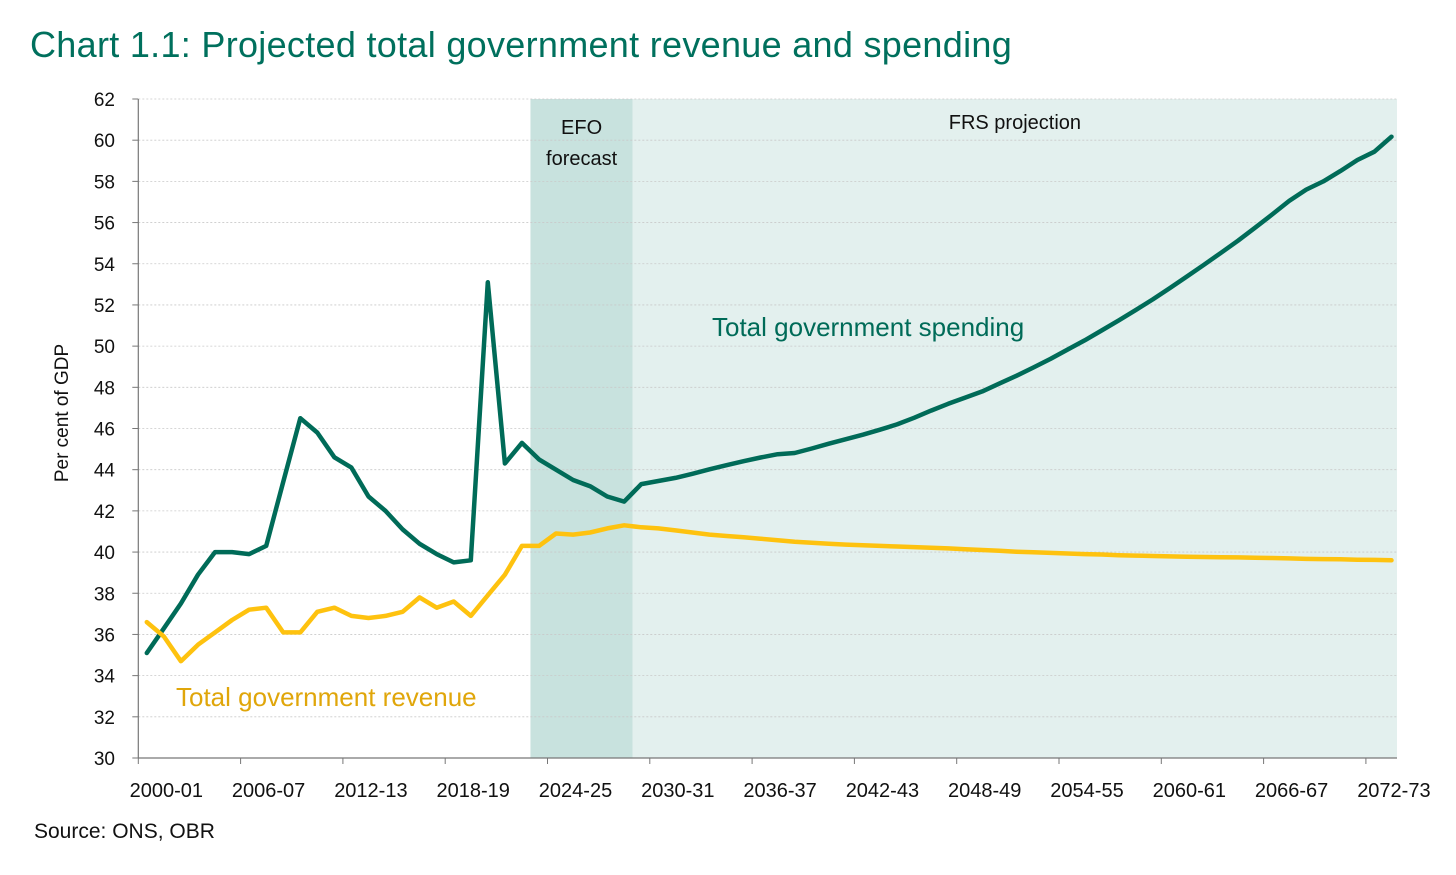  I want to click on y-tick-label: 32, so click(104, 718).